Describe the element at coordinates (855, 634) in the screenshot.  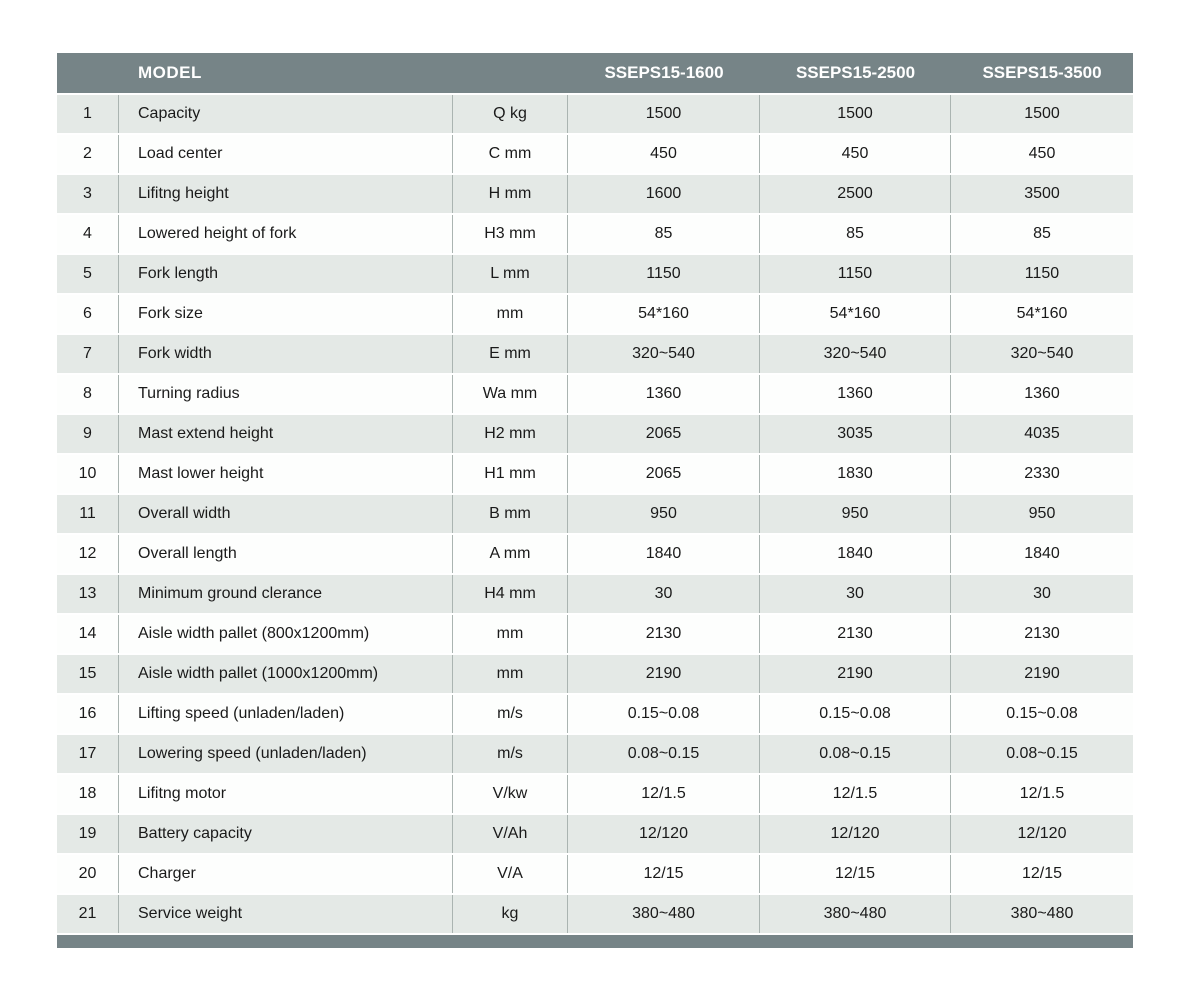
I see `value-cell-model-2: 2130` at that location.